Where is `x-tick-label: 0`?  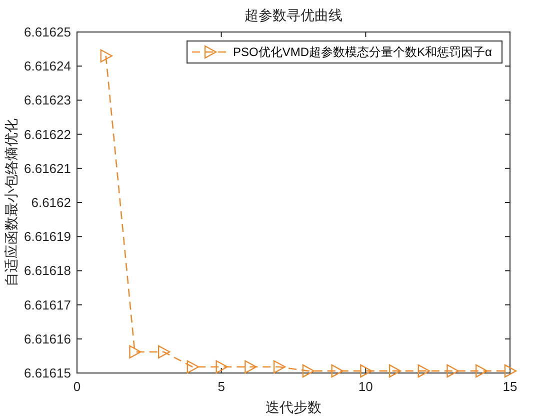 x-tick-label: 0 is located at coordinates (77, 386).